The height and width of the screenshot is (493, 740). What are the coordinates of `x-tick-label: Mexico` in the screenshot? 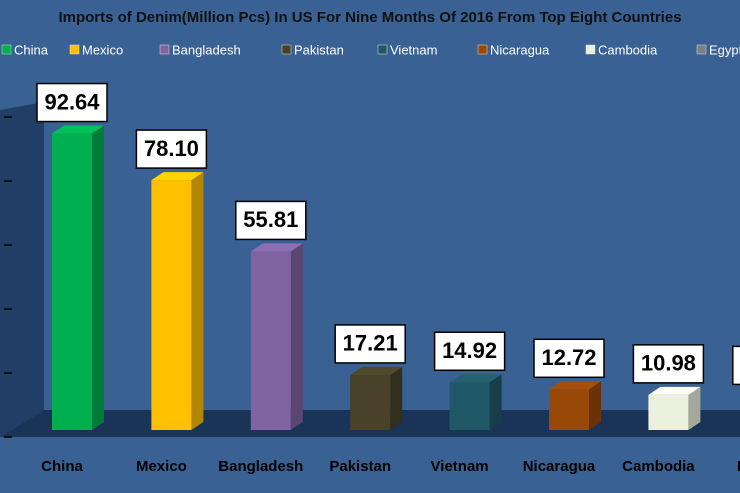 It's located at (161, 466).